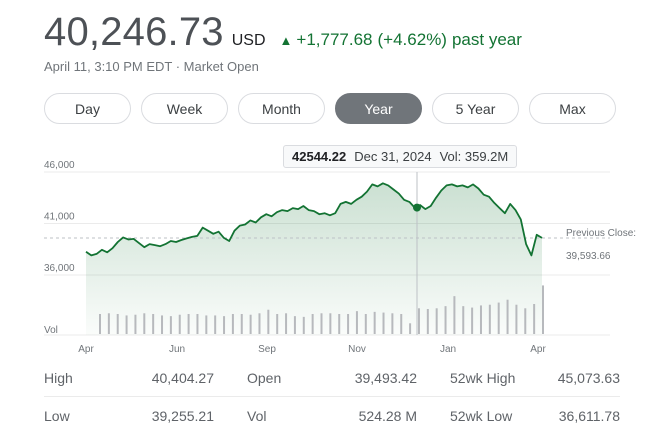 This screenshot has width=645, height=442. I want to click on x-tick-label: Apr, so click(538, 349).